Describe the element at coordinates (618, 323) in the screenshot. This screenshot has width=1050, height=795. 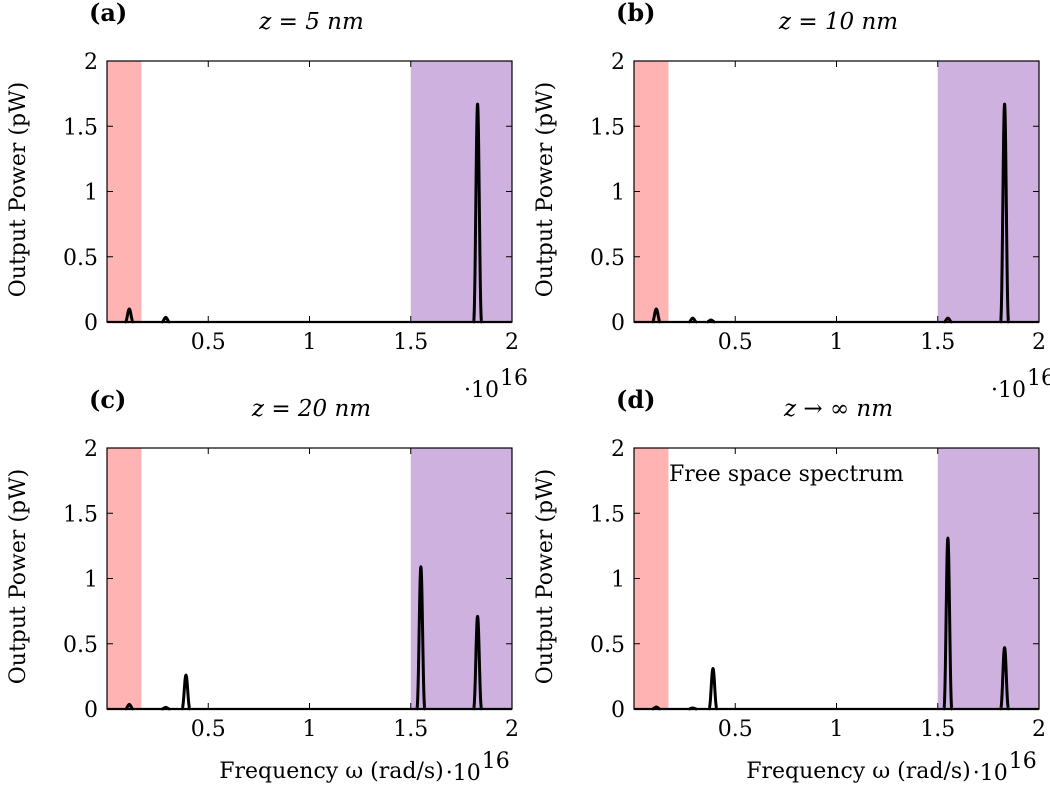
I see `chart-2-y-tick-label-1: 0` at that location.